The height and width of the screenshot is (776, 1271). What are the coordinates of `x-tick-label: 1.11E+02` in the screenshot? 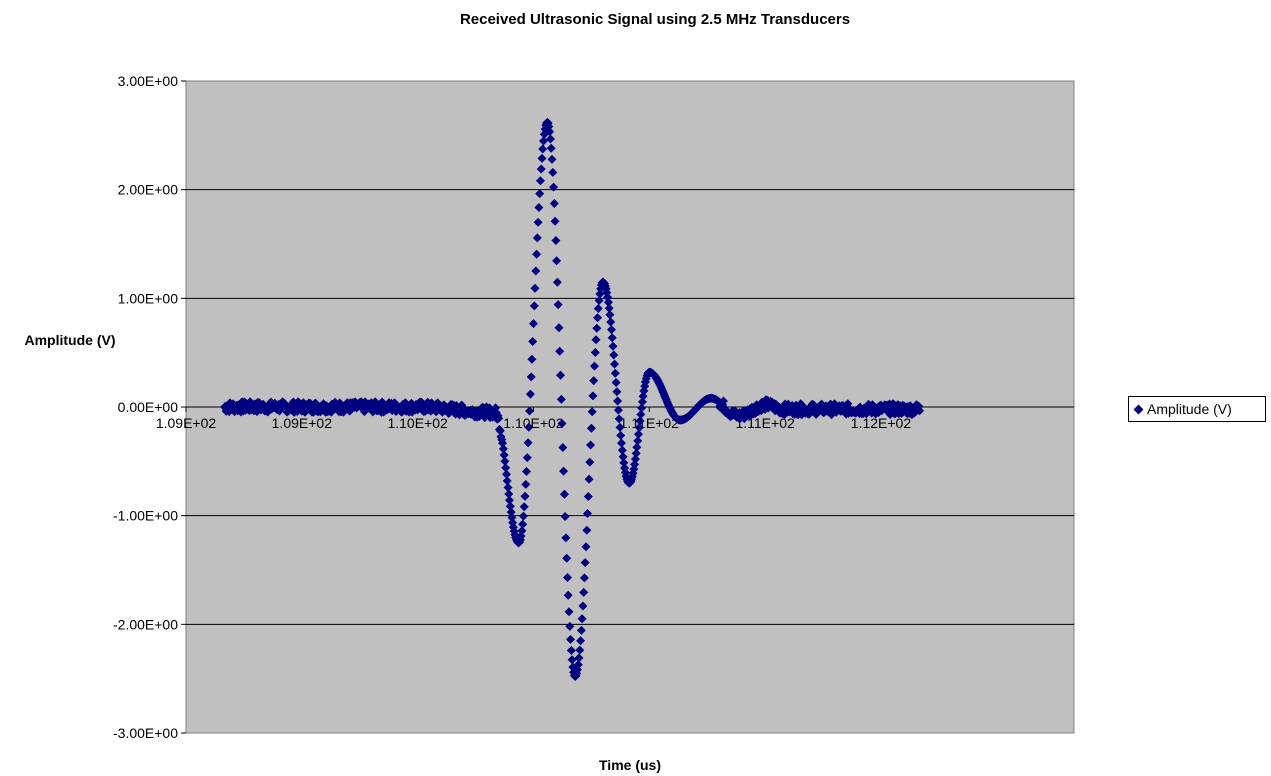 It's located at (650, 423).